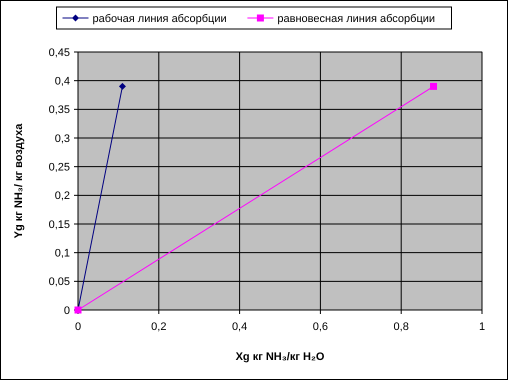  I want to click on x-tick-label: 0,6, so click(320, 327).